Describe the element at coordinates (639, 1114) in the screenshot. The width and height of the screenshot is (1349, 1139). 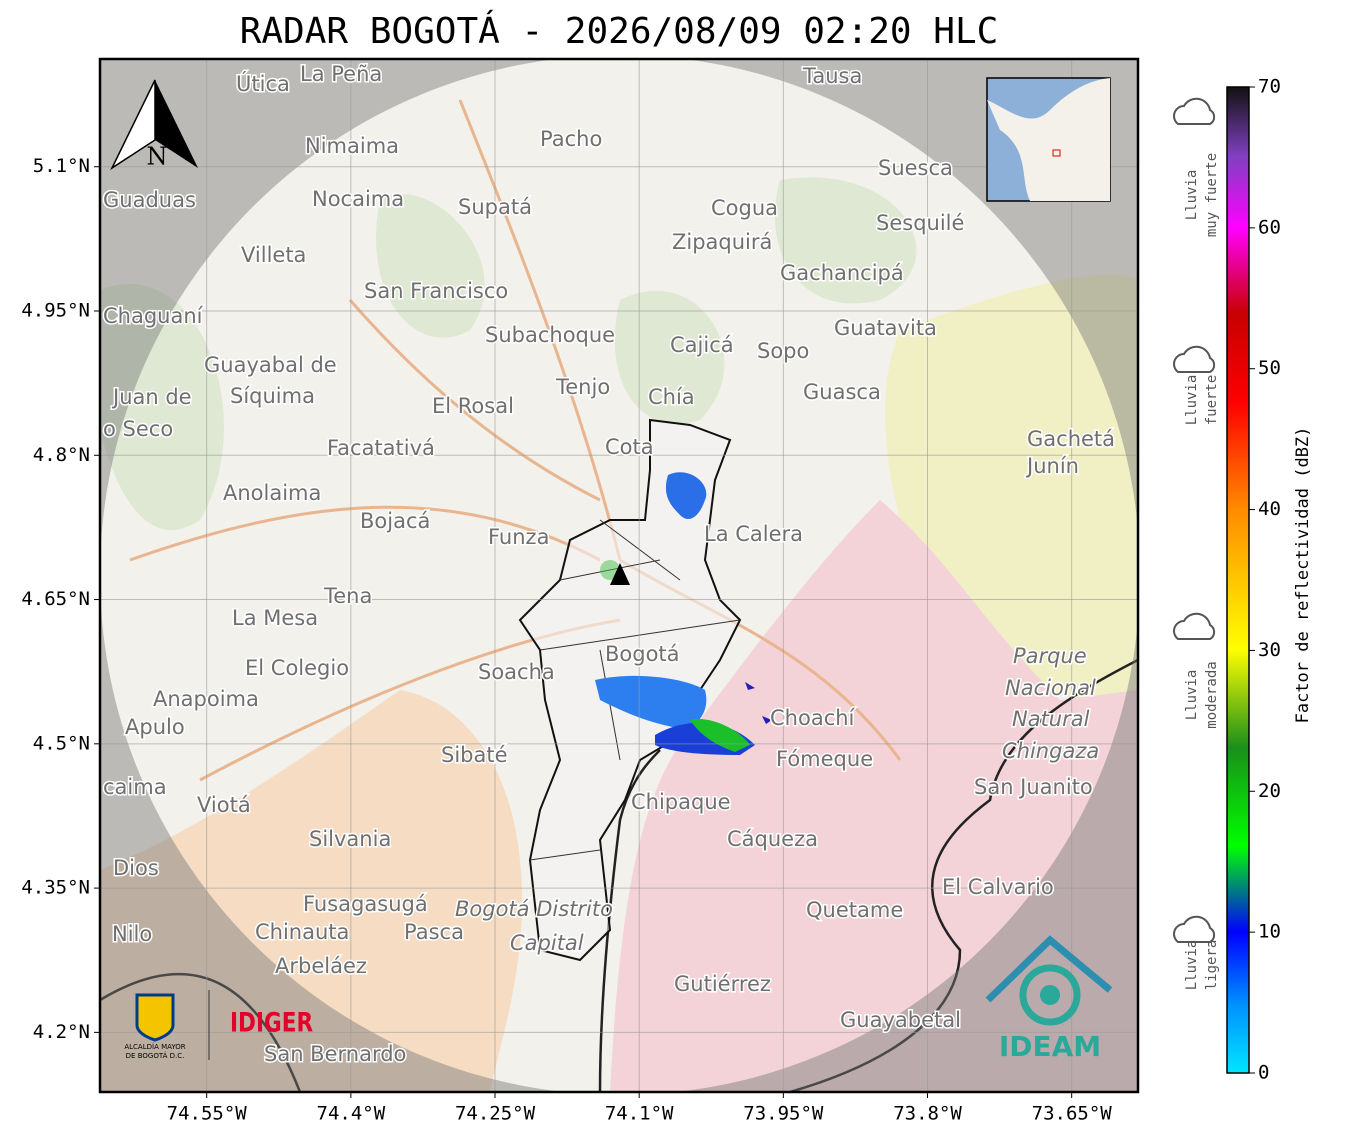
I see `x-tick-label: 74.1°W` at that location.